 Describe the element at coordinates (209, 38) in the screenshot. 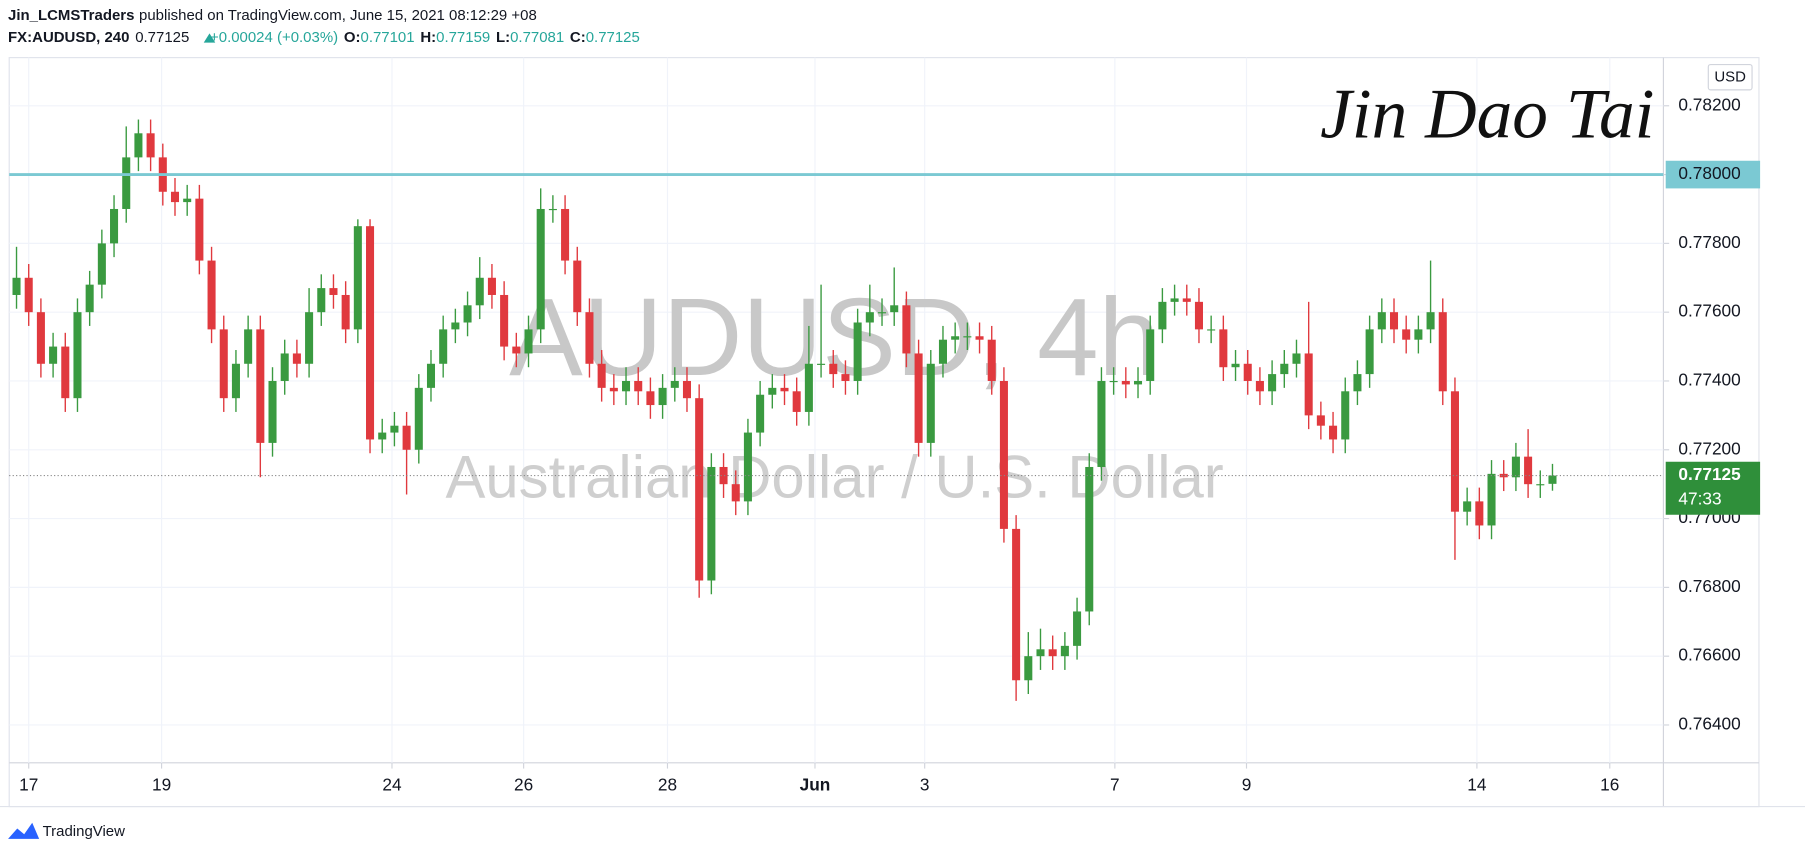

I see `up-triangle` at that location.